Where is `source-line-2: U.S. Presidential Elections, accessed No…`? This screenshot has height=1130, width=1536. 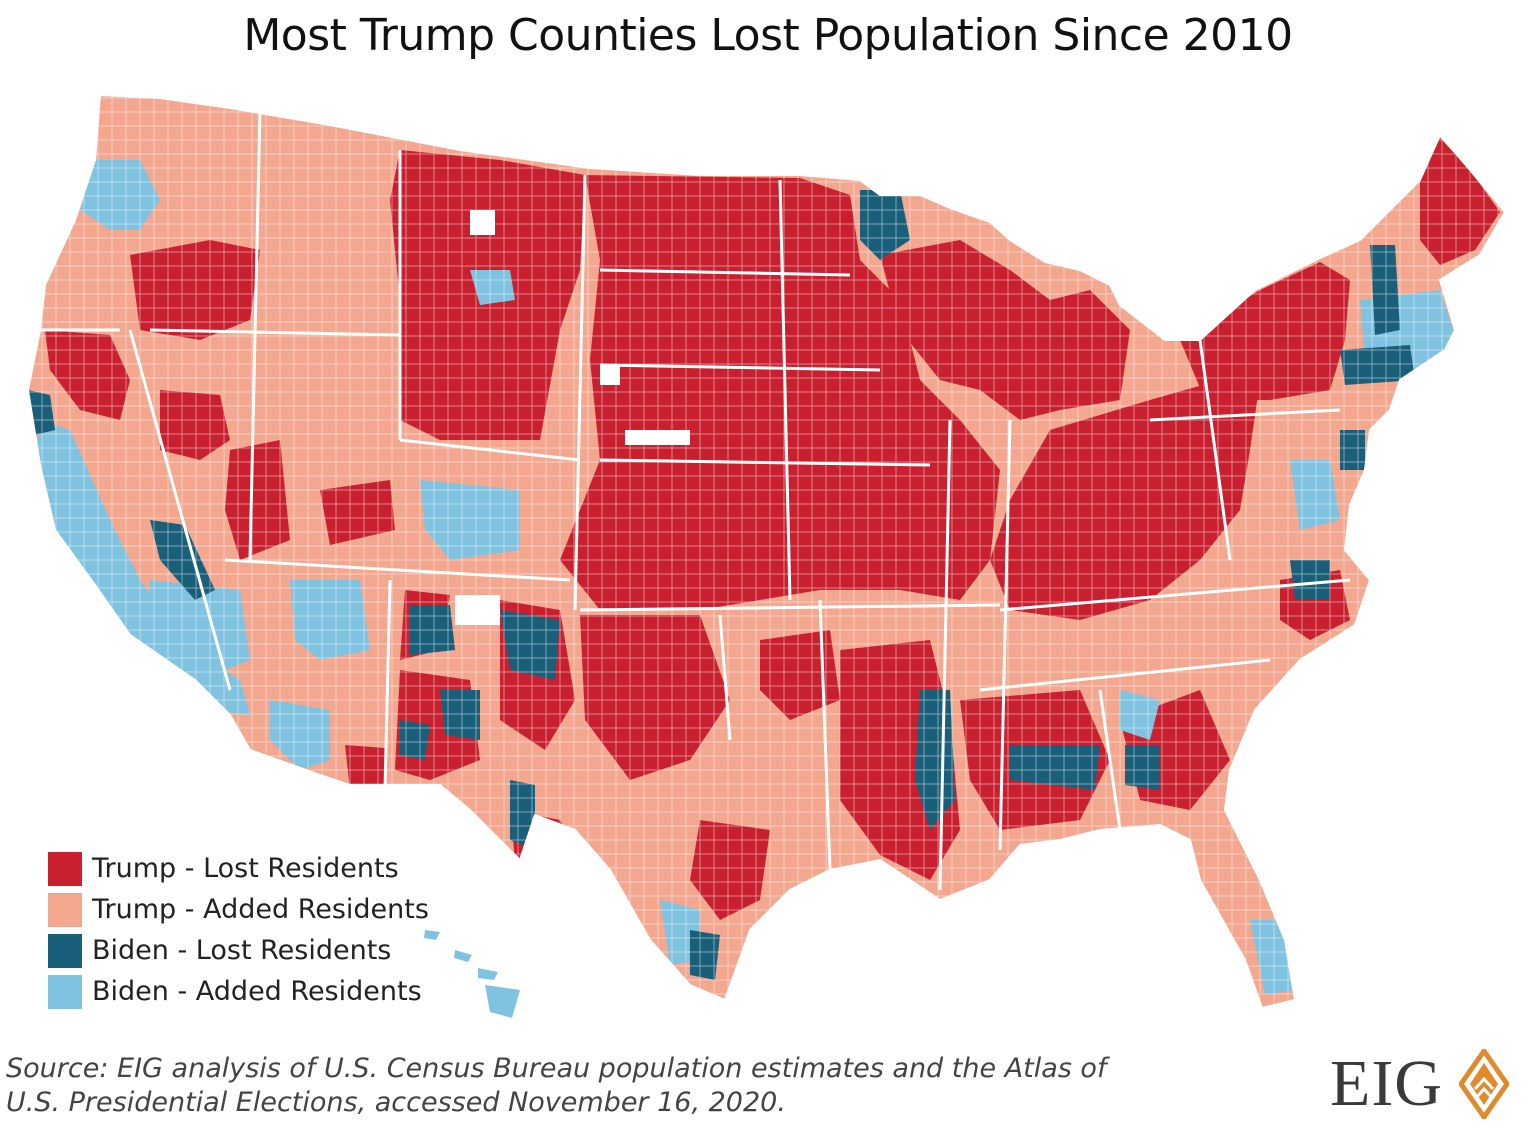
source-line-2: U.S. Presidential Elections, accessed No… is located at coordinates (396, 1102).